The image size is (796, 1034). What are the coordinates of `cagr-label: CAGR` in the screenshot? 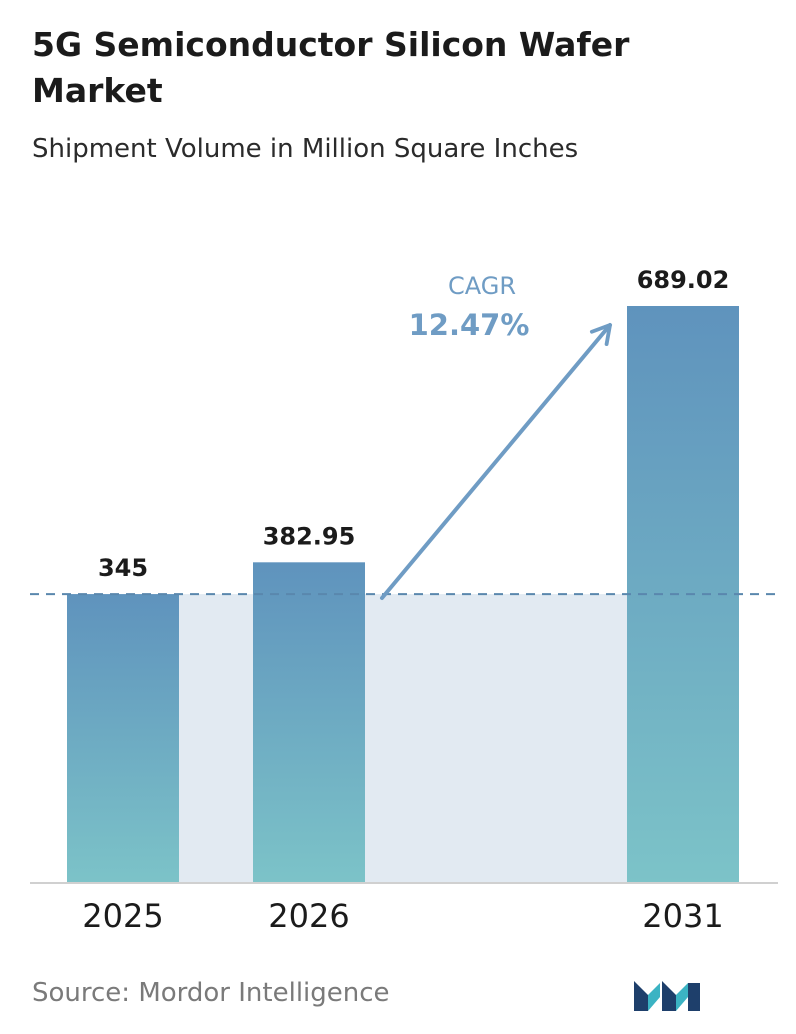 It's located at (482, 286).